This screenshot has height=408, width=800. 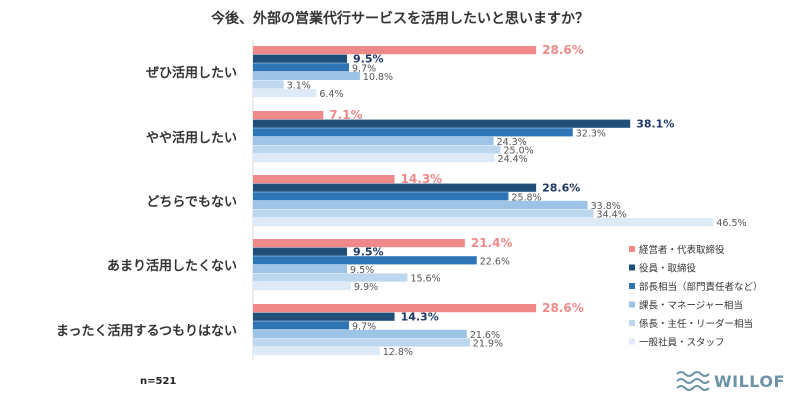 What do you see at coordinates (612, 215) in the screenshot?
I see `data-label: 34.4%` at bounding box center [612, 215].